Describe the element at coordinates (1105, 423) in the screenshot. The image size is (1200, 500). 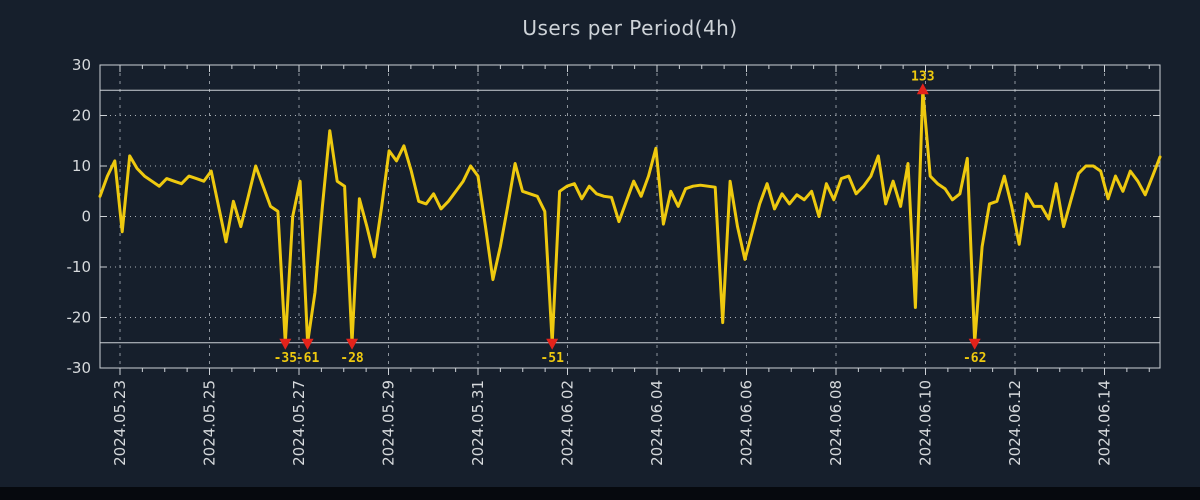
I see `x-axis-label: 2024.06.14` at that location.